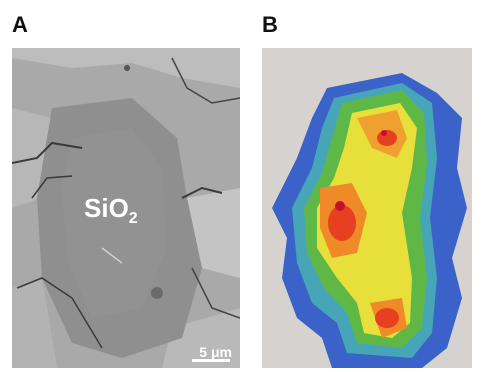 Image resolution: width=484 pixels, height=372 pixels. What do you see at coordinates (20, 24) in the screenshot?
I see `panel-label-a: A` at bounding box center [20, 24].